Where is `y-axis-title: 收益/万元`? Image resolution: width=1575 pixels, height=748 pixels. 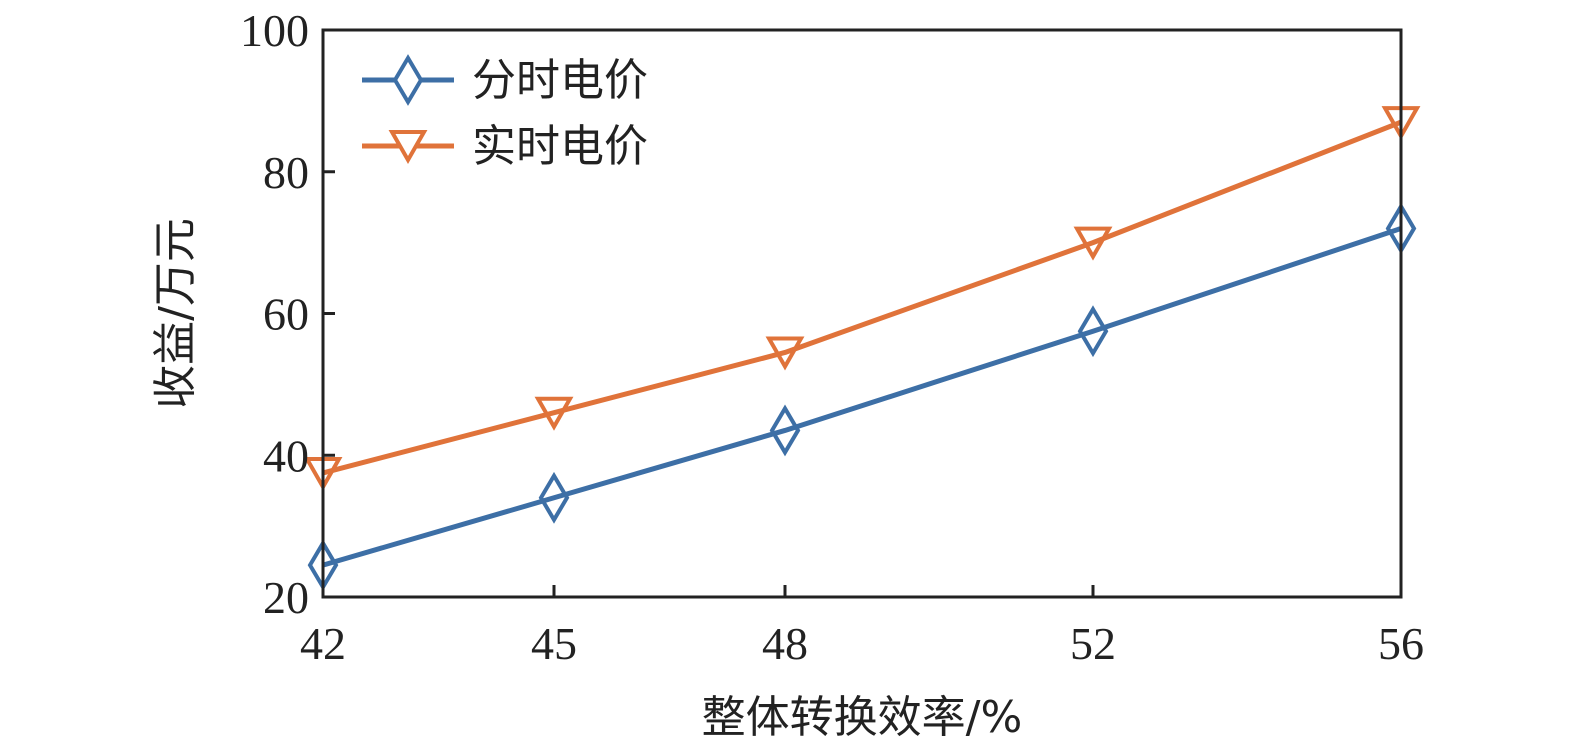
y-axis-title: 收益/万元 is located at coordinates (175, 313).